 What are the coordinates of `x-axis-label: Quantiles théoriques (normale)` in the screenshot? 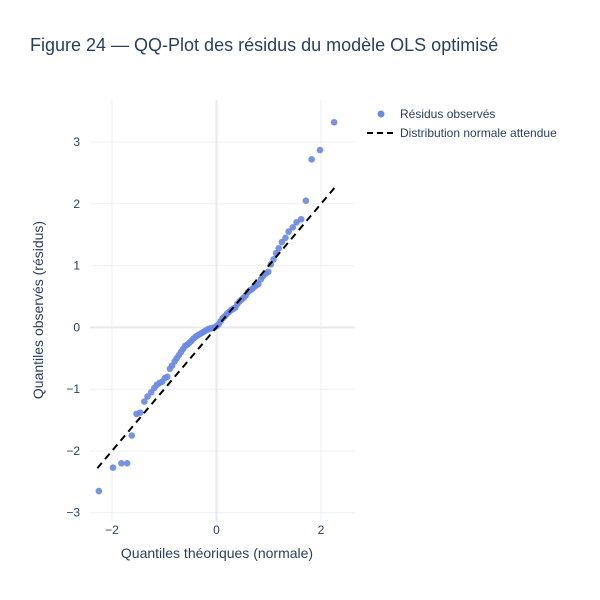 It's located at (217, 553).